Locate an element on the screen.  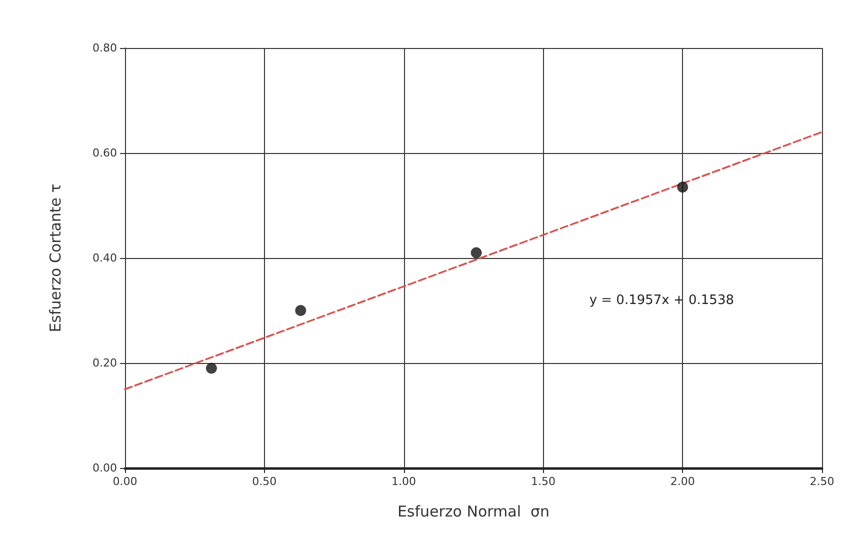
x-tick-label: 2.00 is located at coordinates (682, 481).